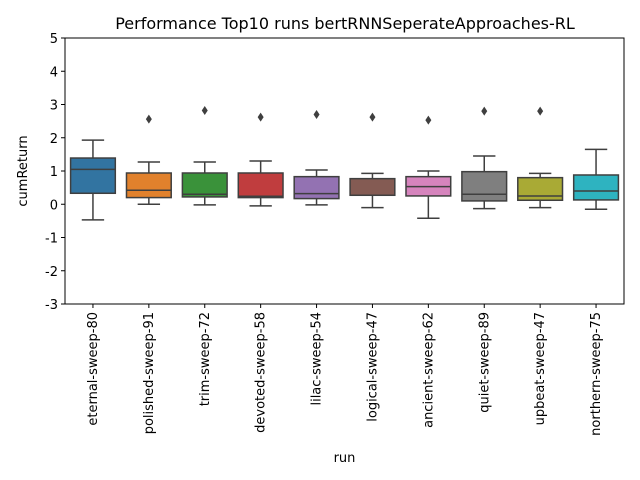 The width and height of the screenshot is (640, 480). What do you see at coordinates (23, 170) in the screenshot?
I see `y-axis-label: cumReturn` at bounding box center [23, 170].